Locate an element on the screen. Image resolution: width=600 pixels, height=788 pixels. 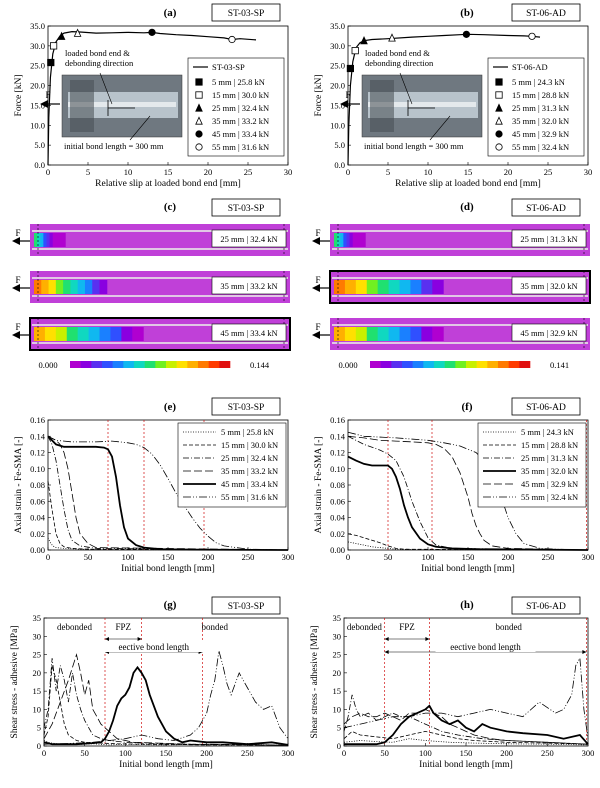
y-tick-label: 0.14 is located at coordinates (38, 436).